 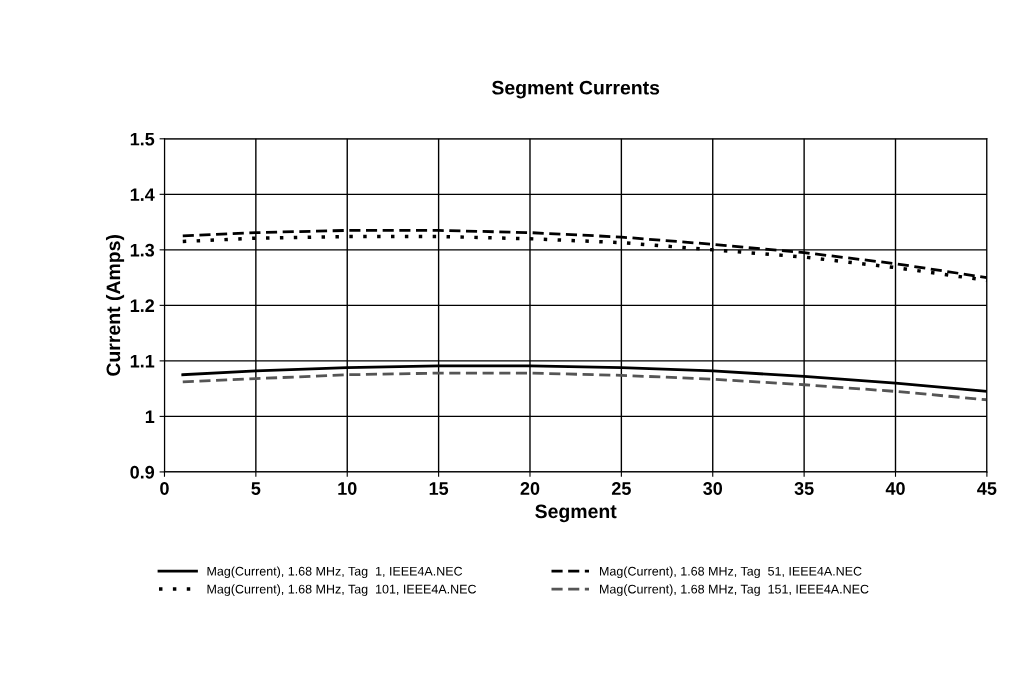 I want to click on chart-title: Segment Currents, so click(x=575, y=89).